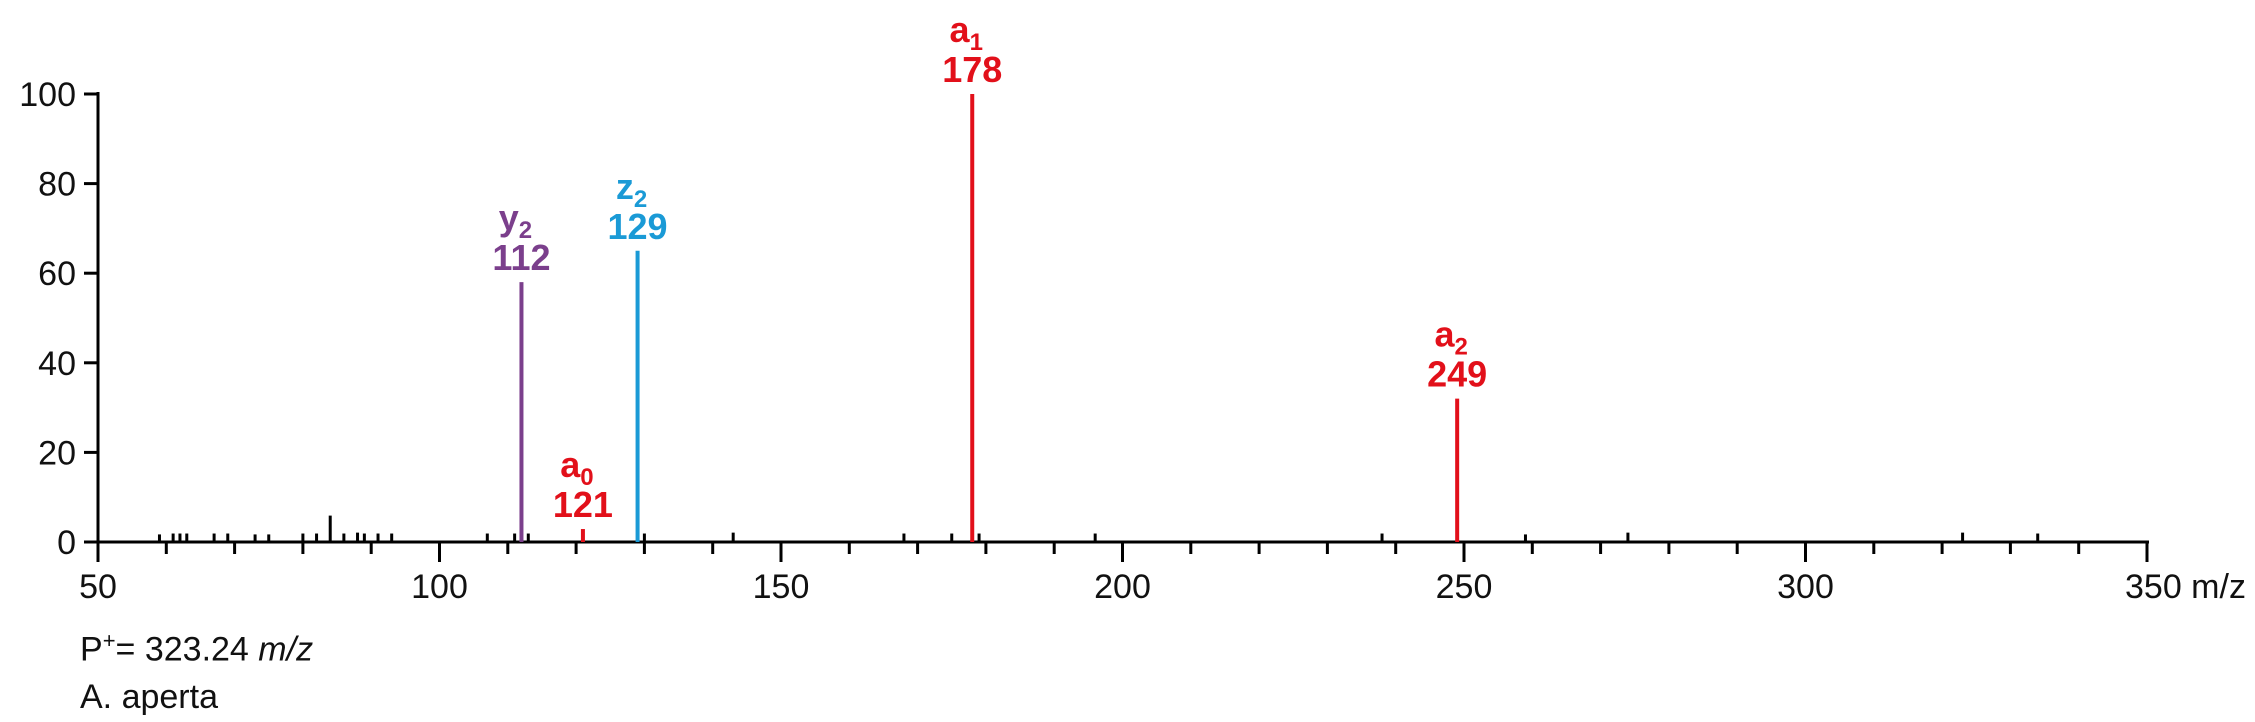 This screenshot has width=2255, height=722. What do you see at coordinates (57, 453) in the screenshot?
I see `y-tick-label: 20` at bounding box center [57, 453].